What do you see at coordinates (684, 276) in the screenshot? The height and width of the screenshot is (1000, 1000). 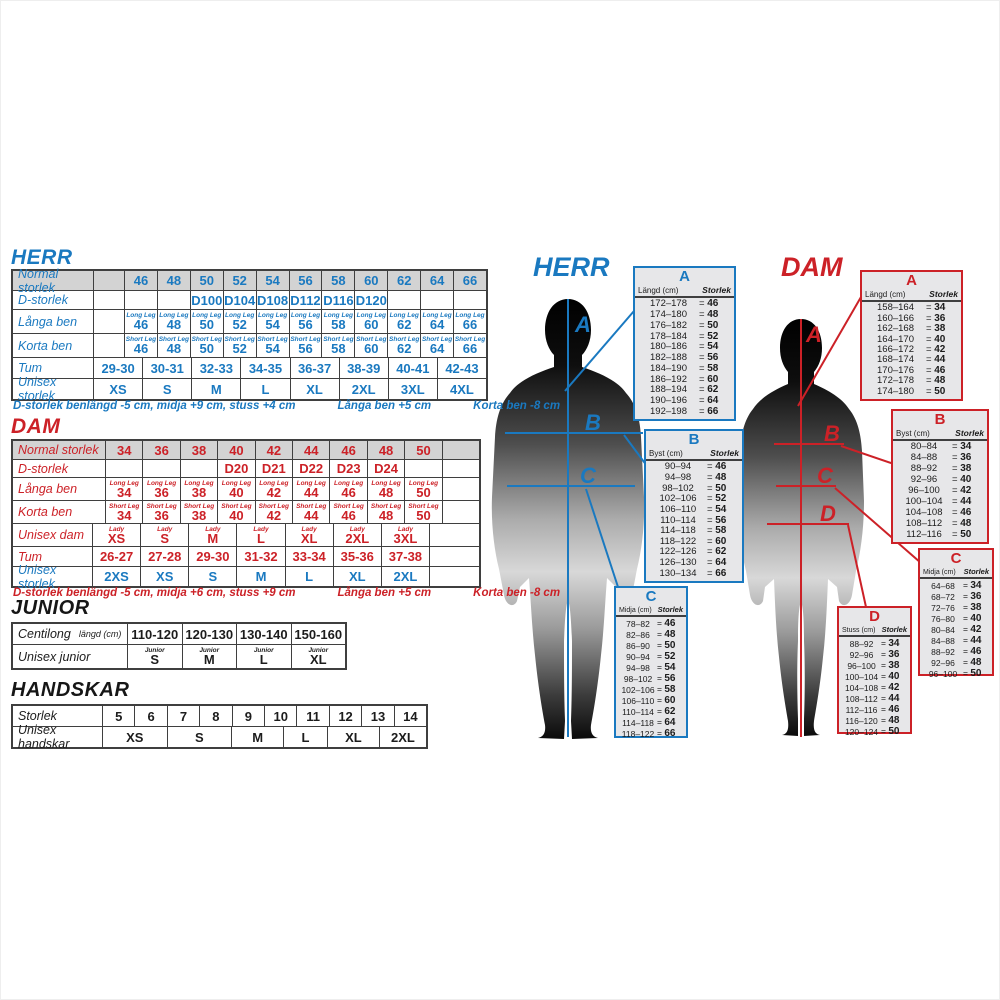 I see `measure-table-letter: A` at bounding box center [684, 276].